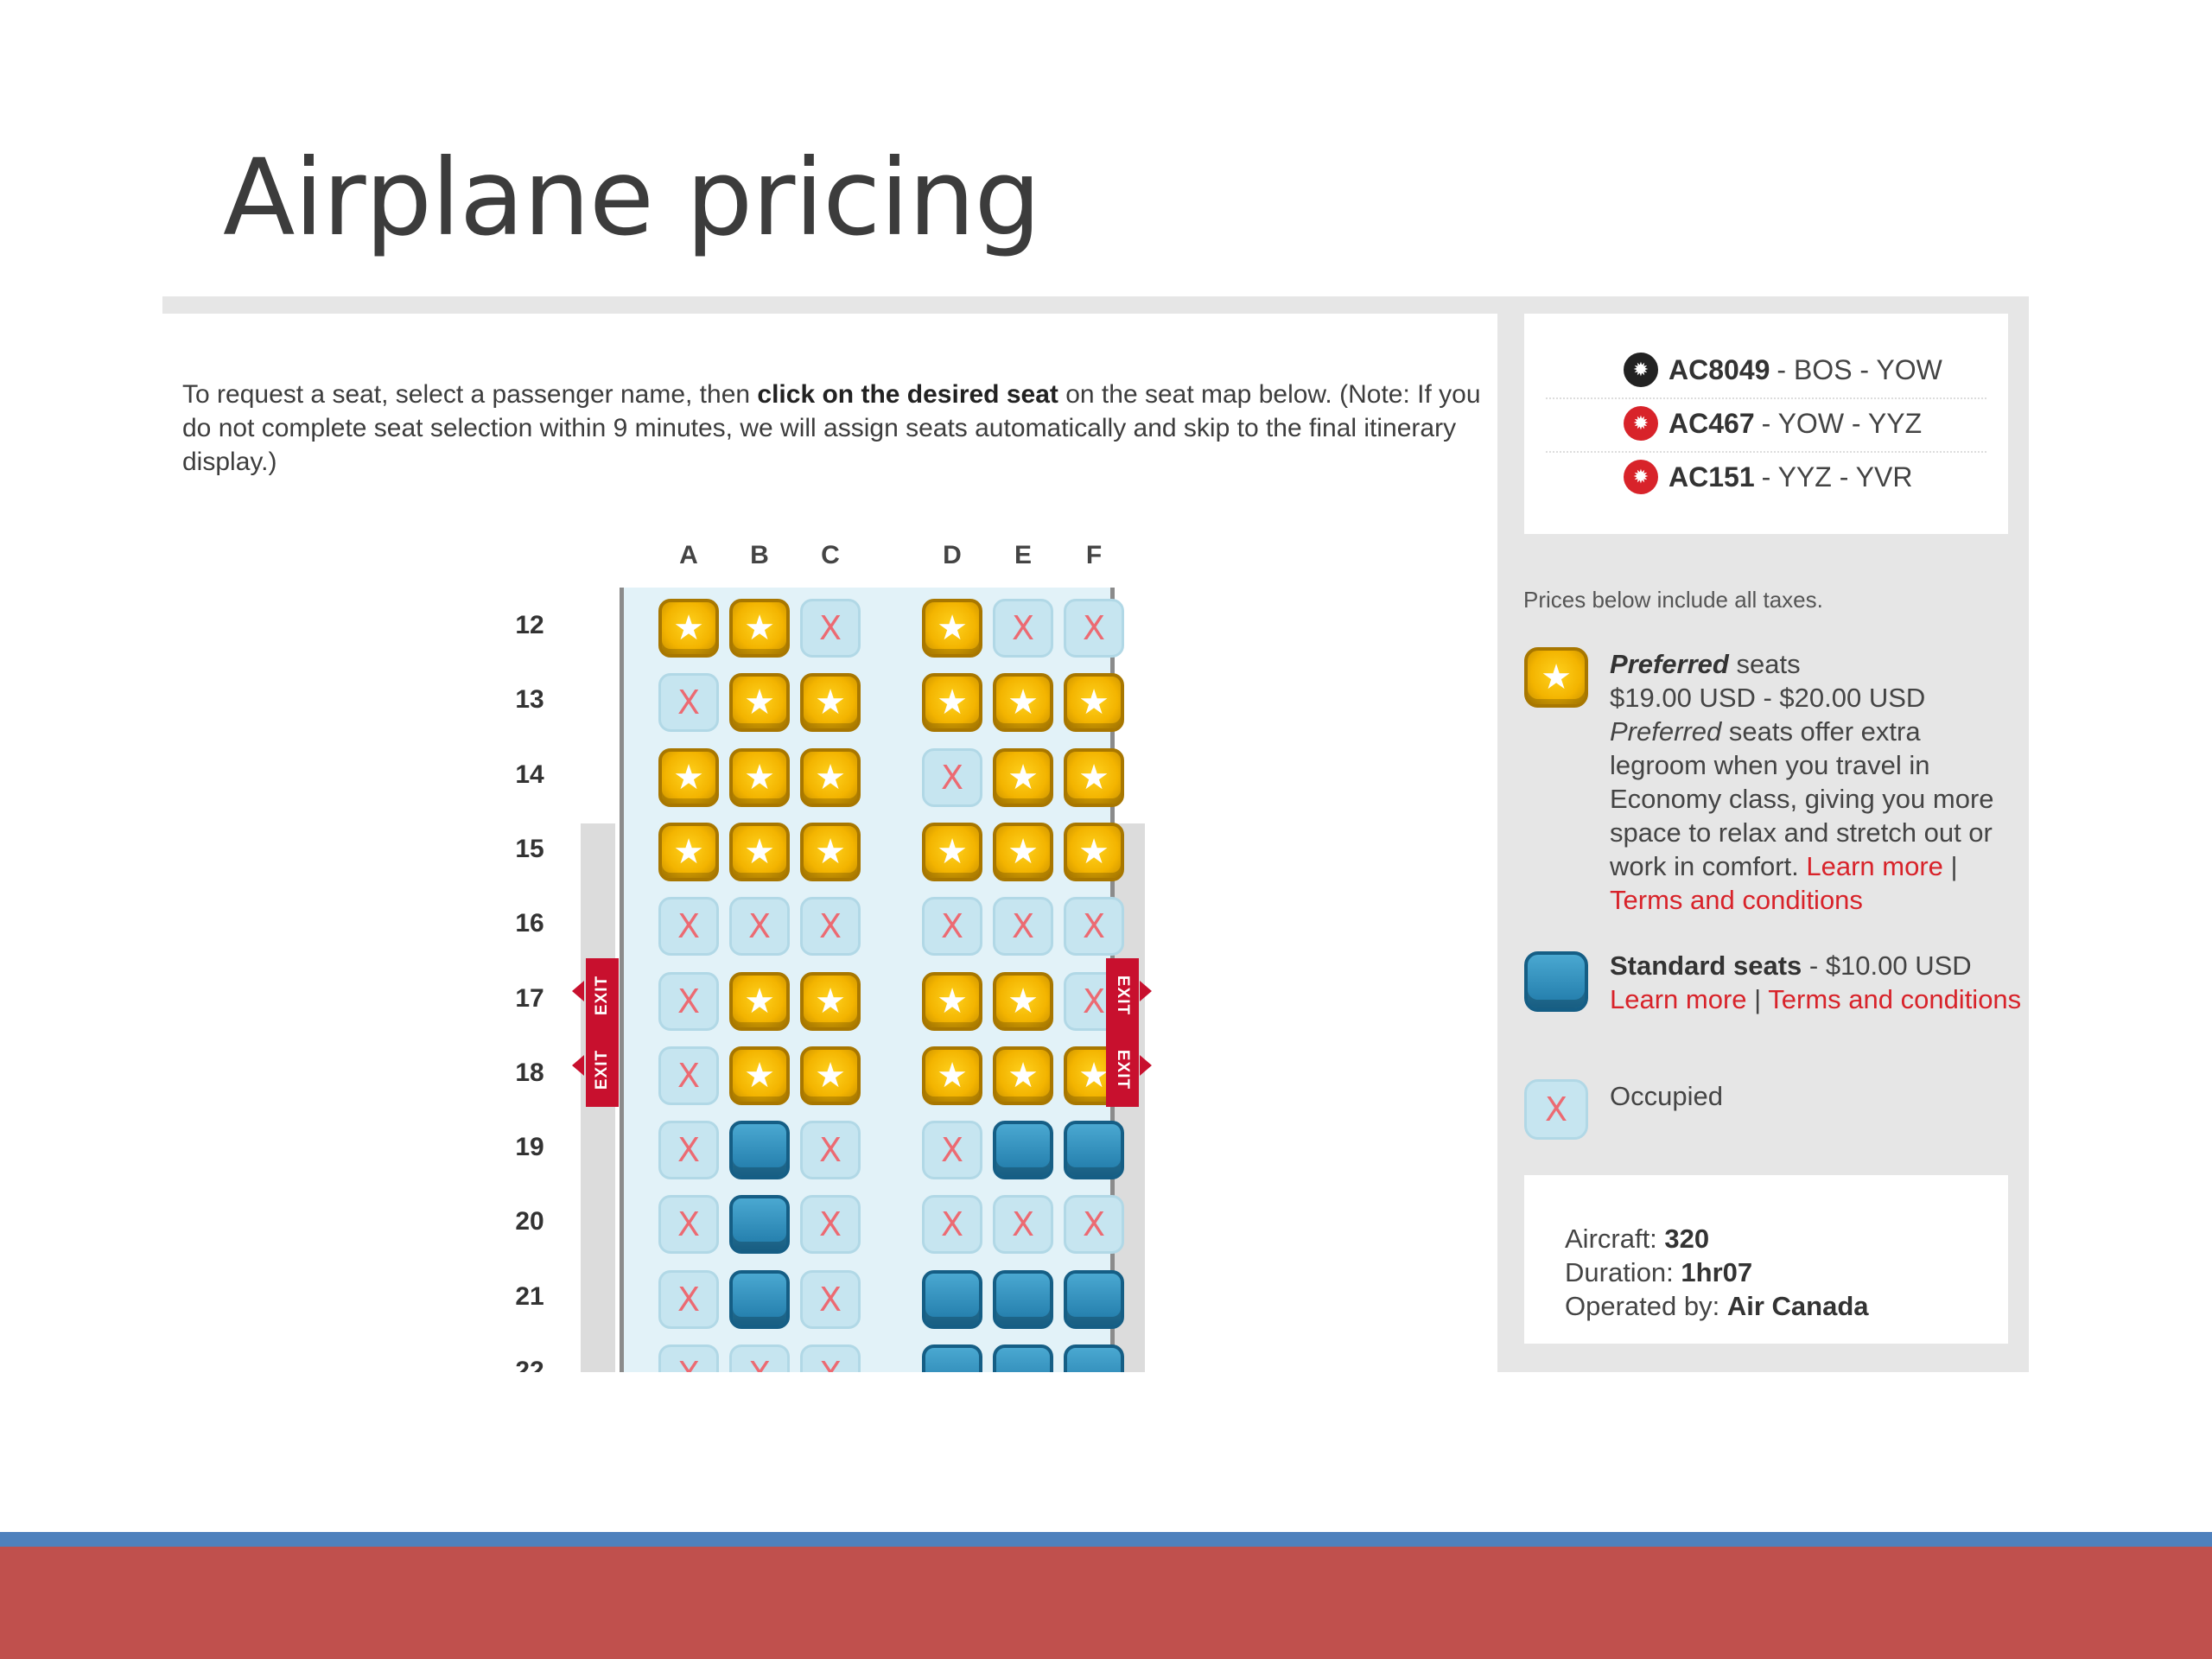 Image resolution: width=2212 pixels, height=1659 pixels. I want to click on exit-sign-left-18: EXIT, so click(602, 1070).